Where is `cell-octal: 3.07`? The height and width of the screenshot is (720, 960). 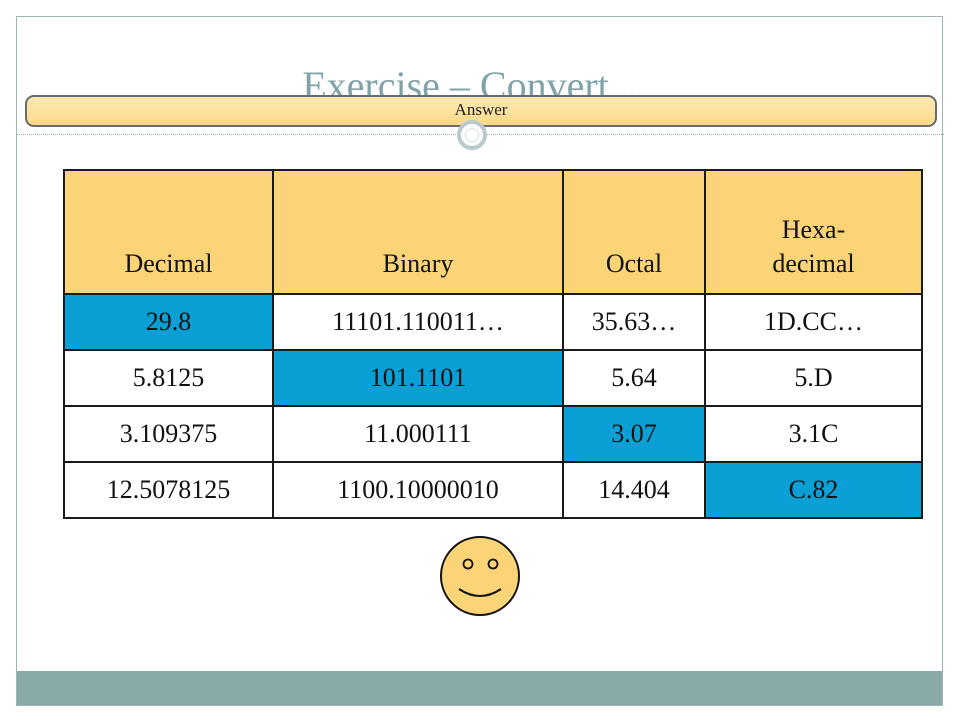
cell-octal: 3.07 is located at coordinates (634, 434).